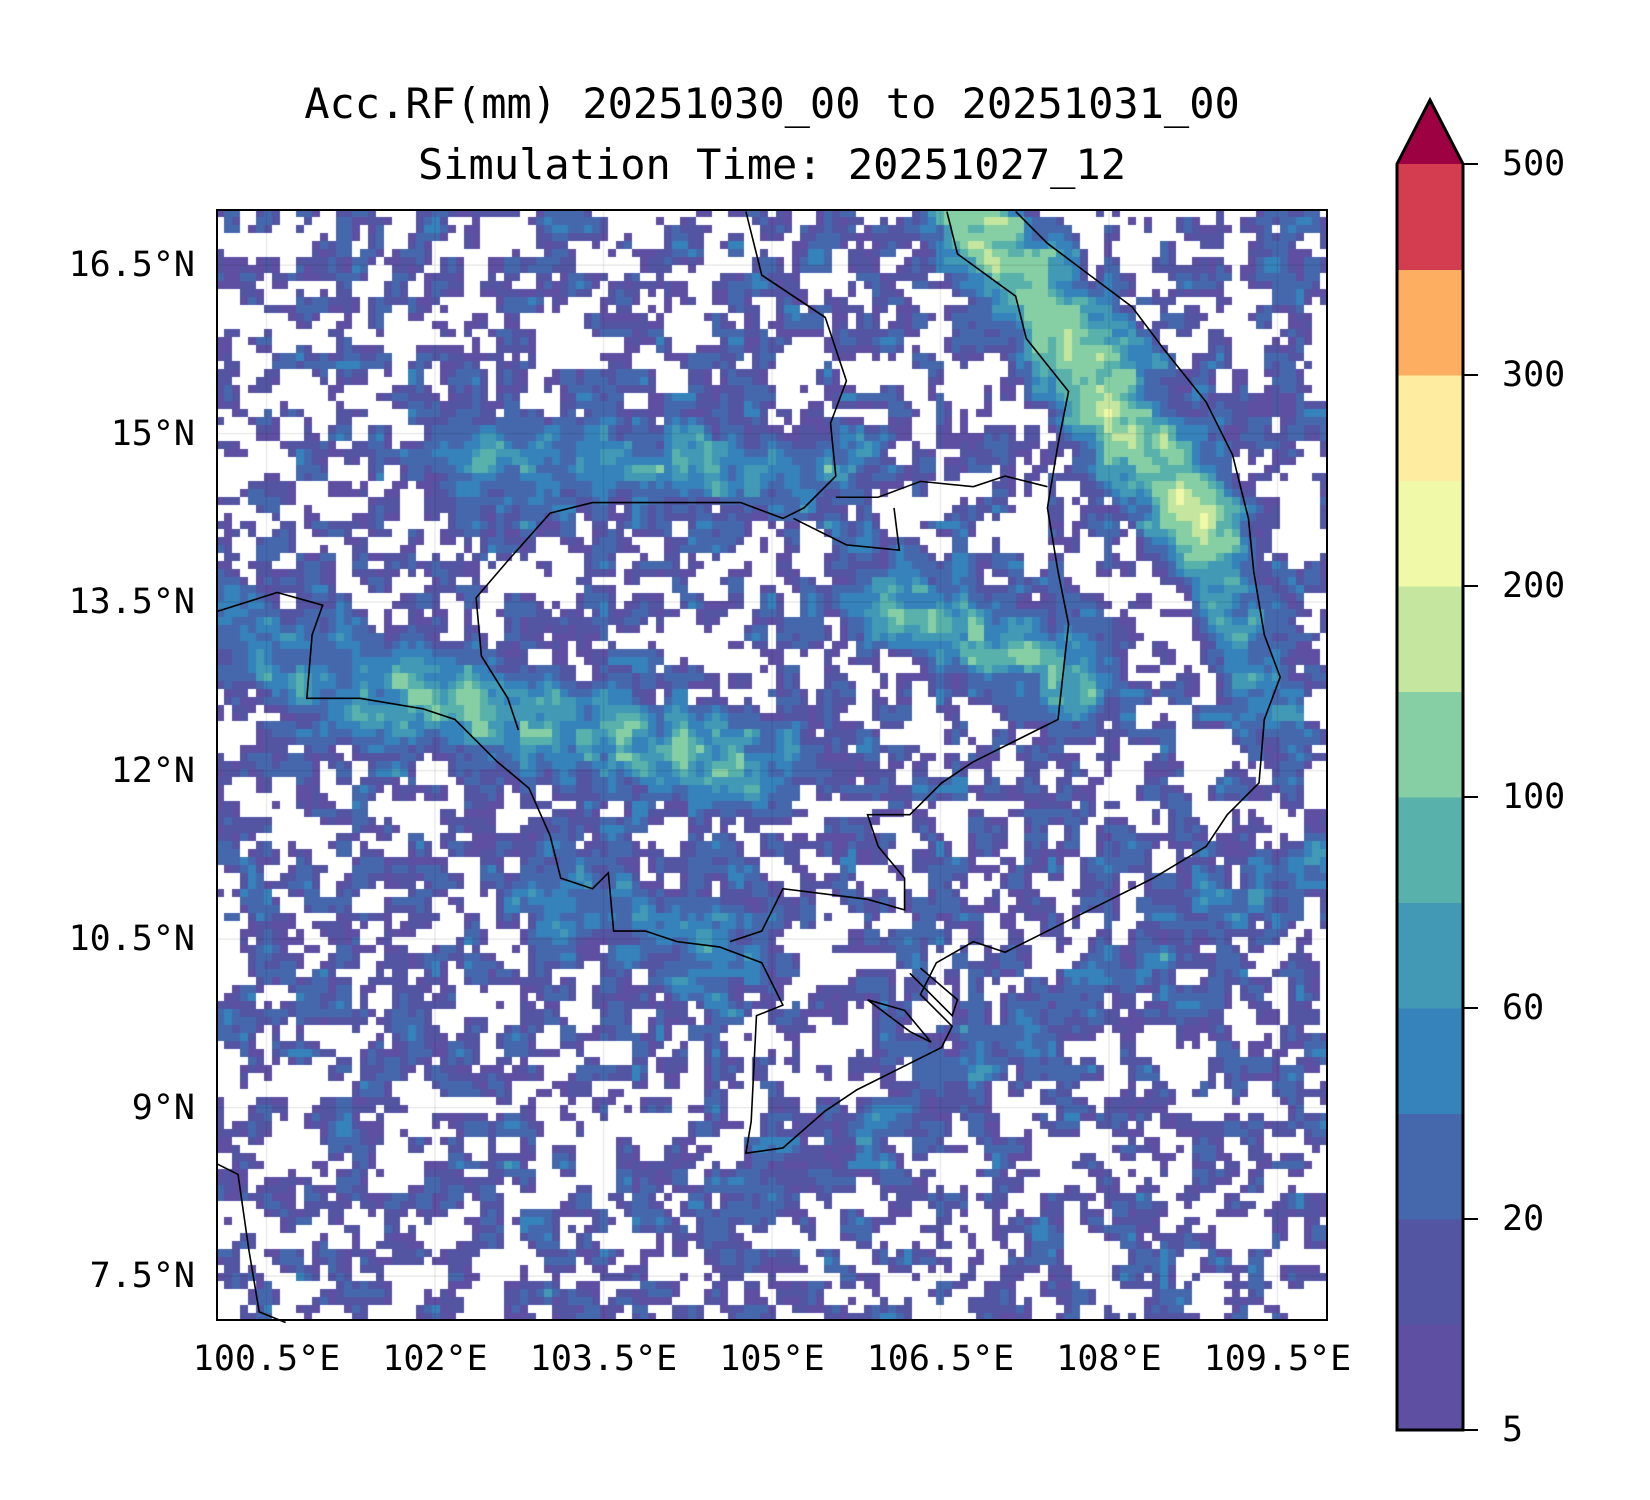 This screenshot has height=1500, width=1650. I want to click on colorbar-tick-label: 100, so click(1534, 797).